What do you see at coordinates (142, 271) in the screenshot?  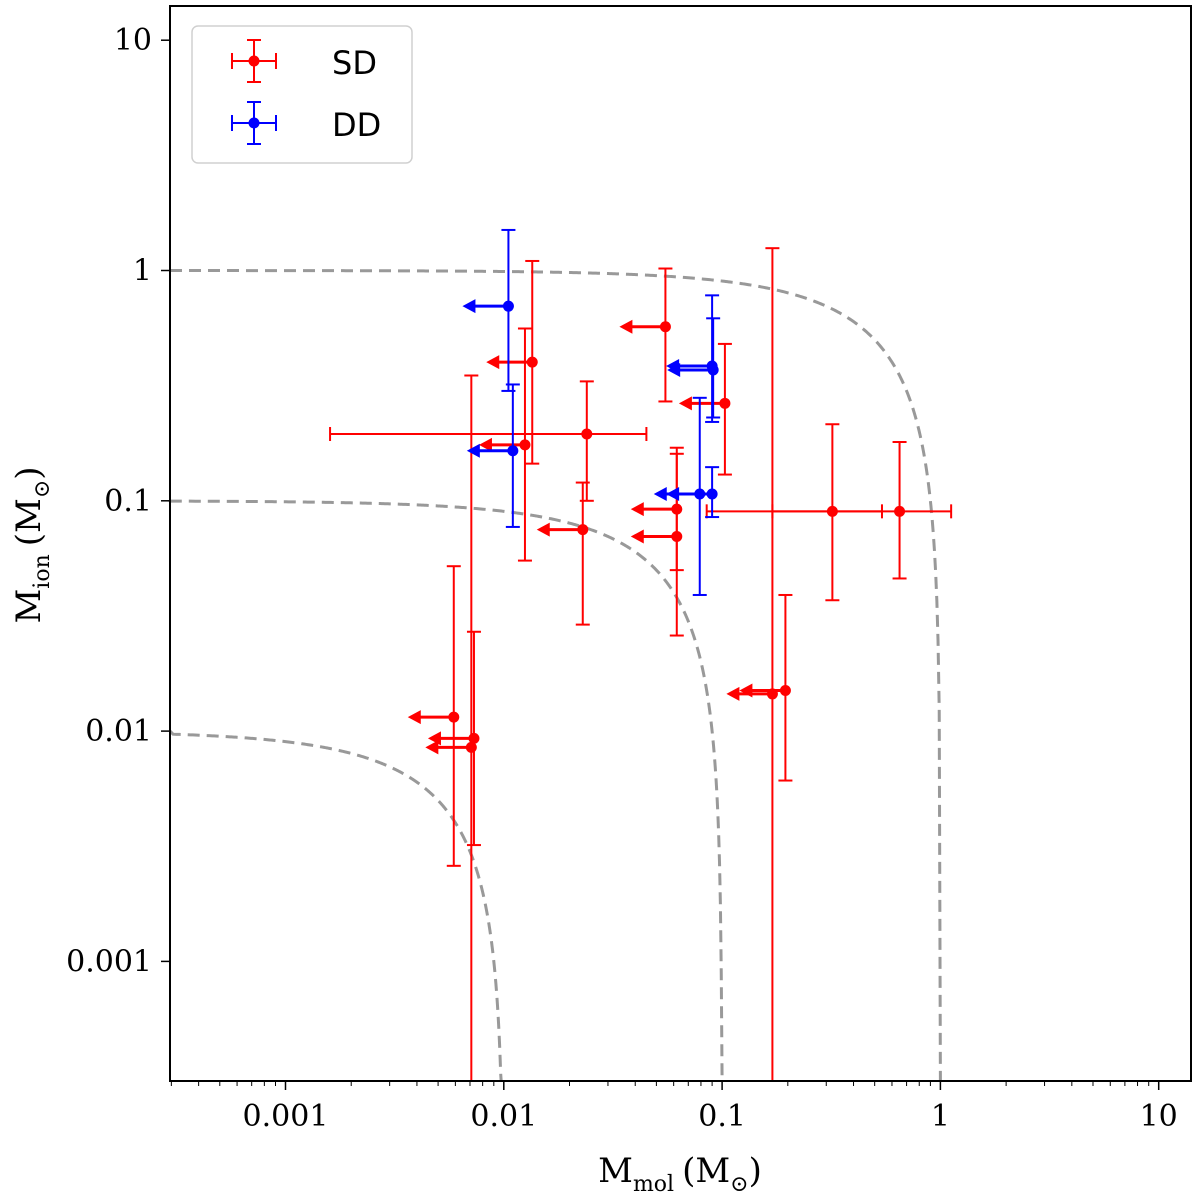 I see `y-tick-label: 1` at bounding box center [142, 271].